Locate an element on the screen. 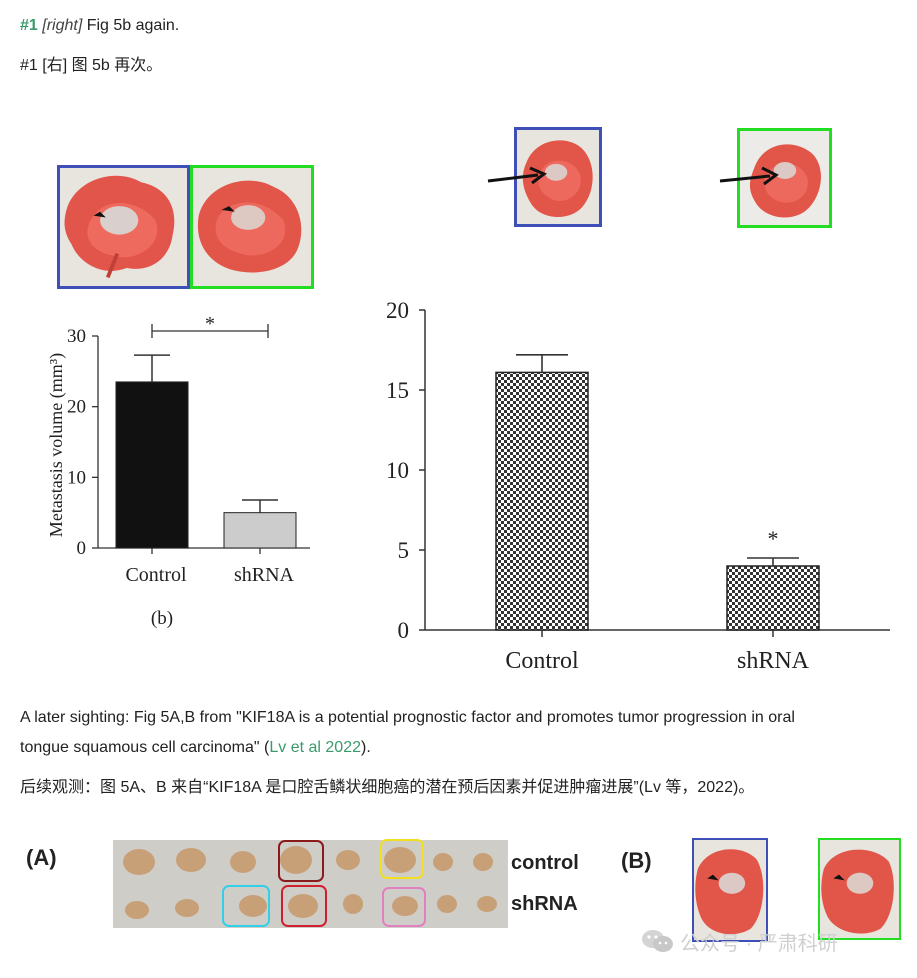 The height and width of the screenshot is (978, 917). paragraph-en-text: tongue squamous cell carcinoma" ( is located at coordinates (145, 747).